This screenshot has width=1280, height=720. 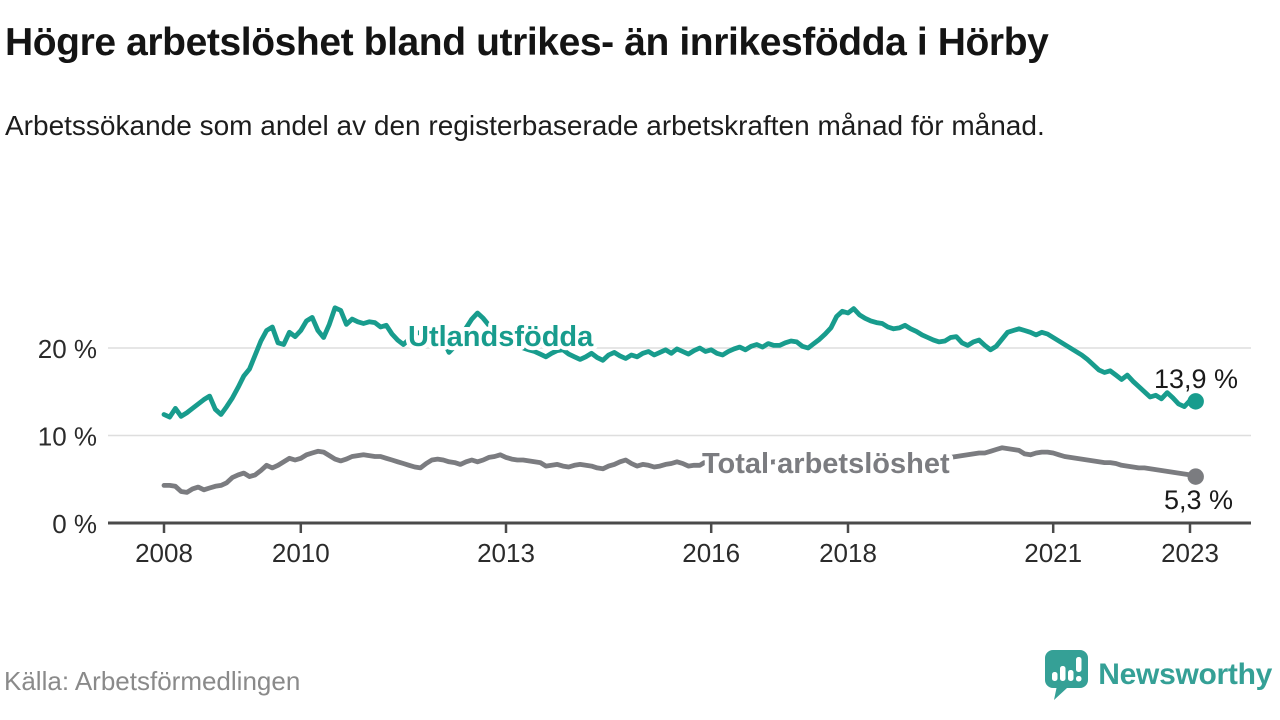 What do you see at coordinates (711, 553) in the screenshot?
I see `x-axis-label: 2016` at bounding box center [711, 553].